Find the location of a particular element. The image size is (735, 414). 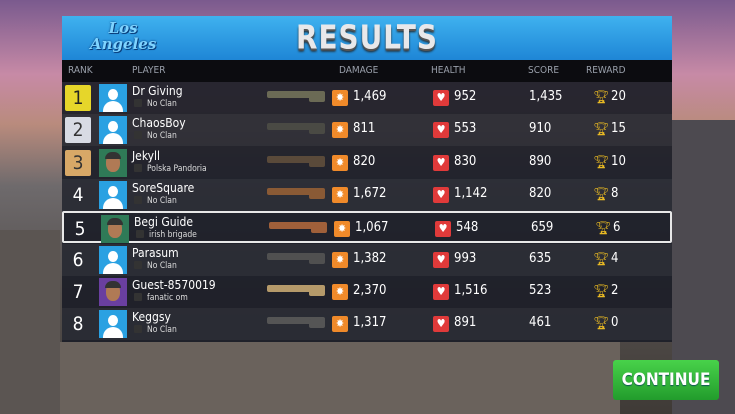

score-value: 890 is located at coordinates (540, 161).